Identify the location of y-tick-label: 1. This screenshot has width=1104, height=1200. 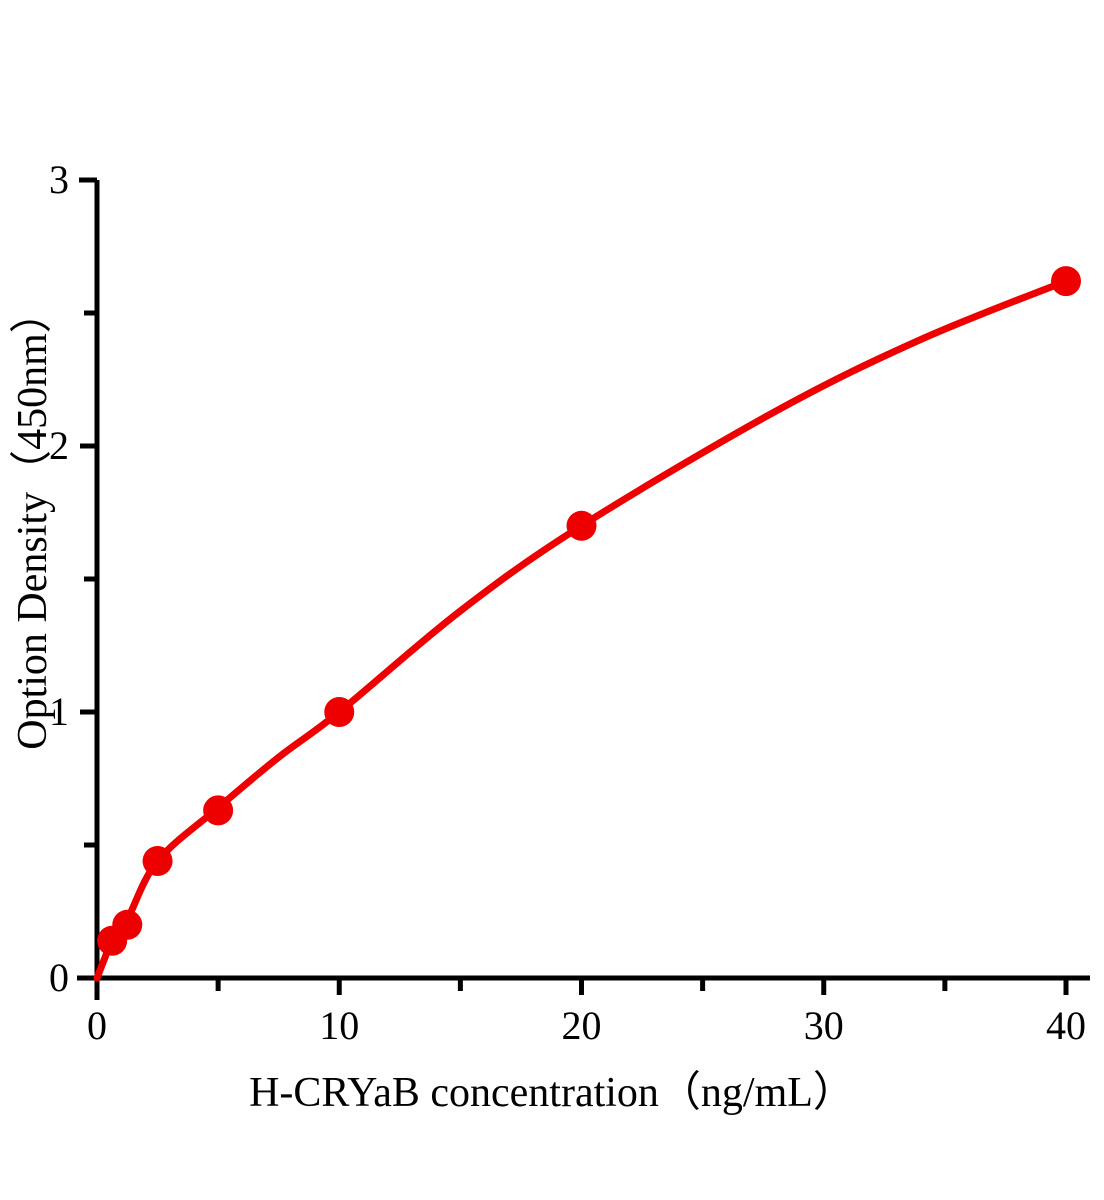
(59, 711).